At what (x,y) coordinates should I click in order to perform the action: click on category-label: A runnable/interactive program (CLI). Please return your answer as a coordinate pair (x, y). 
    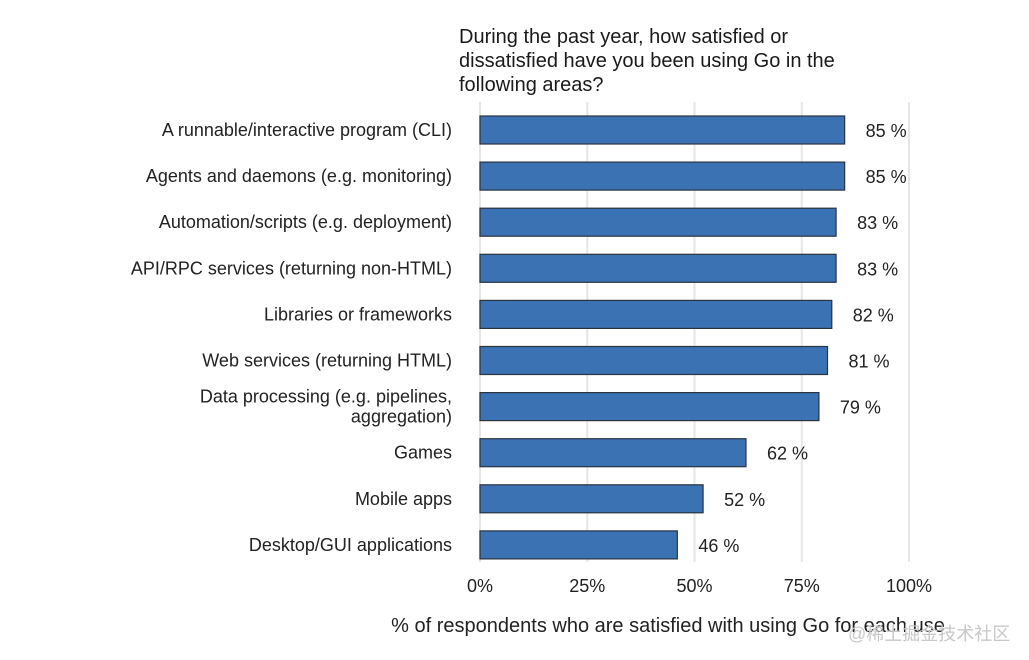
    Looking at the image, I should click on (307, 130).